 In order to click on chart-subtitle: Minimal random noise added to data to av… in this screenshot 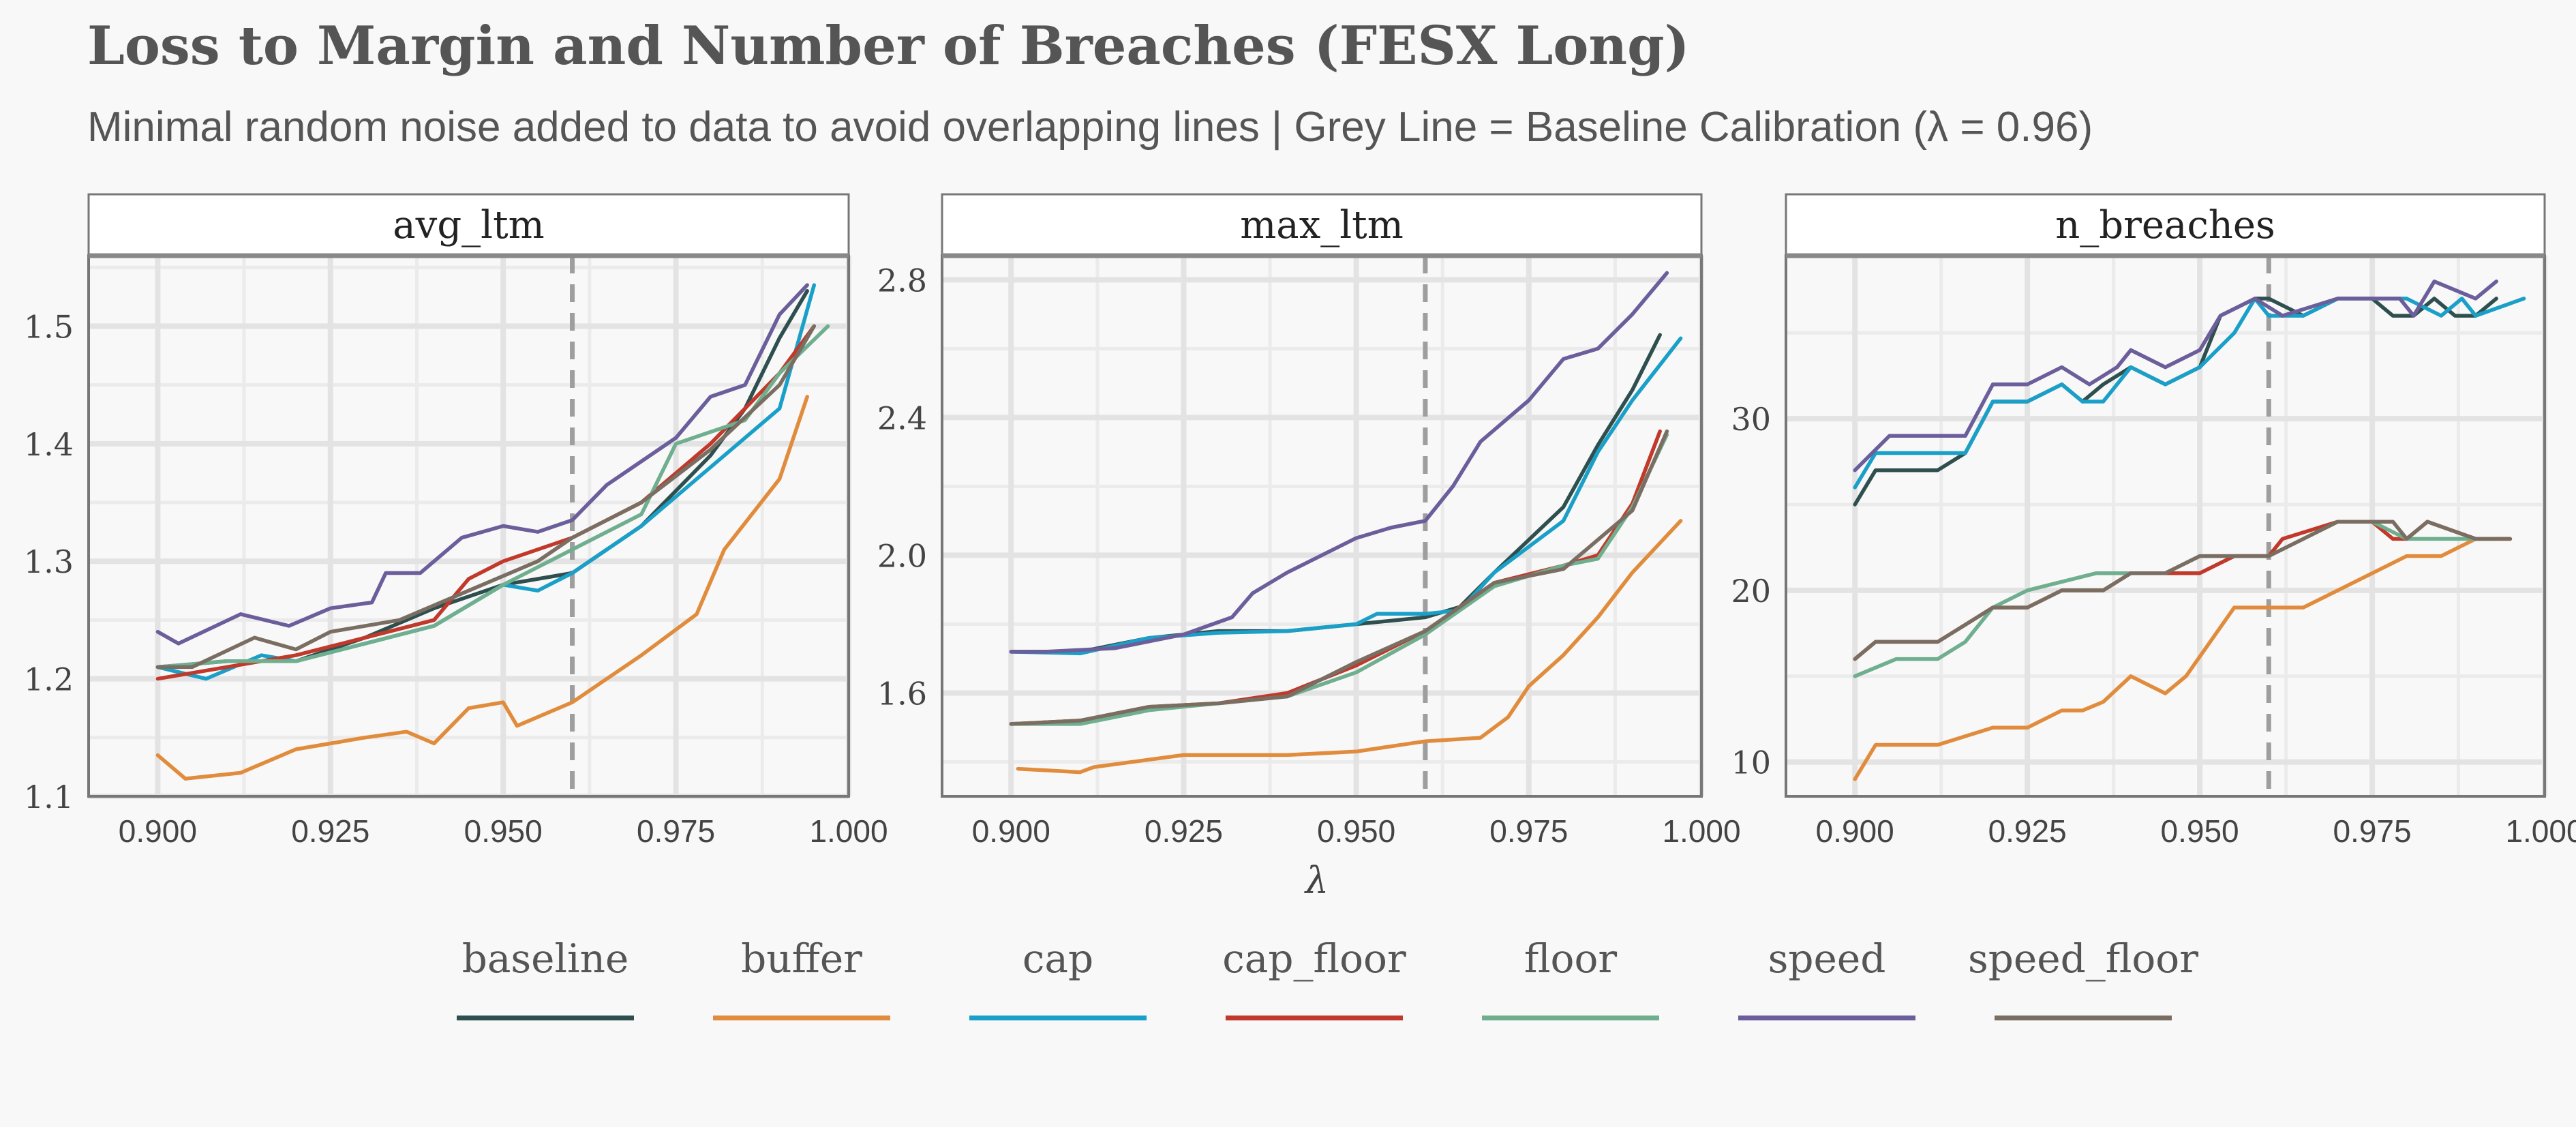, I will do `click(1090, 127)`.